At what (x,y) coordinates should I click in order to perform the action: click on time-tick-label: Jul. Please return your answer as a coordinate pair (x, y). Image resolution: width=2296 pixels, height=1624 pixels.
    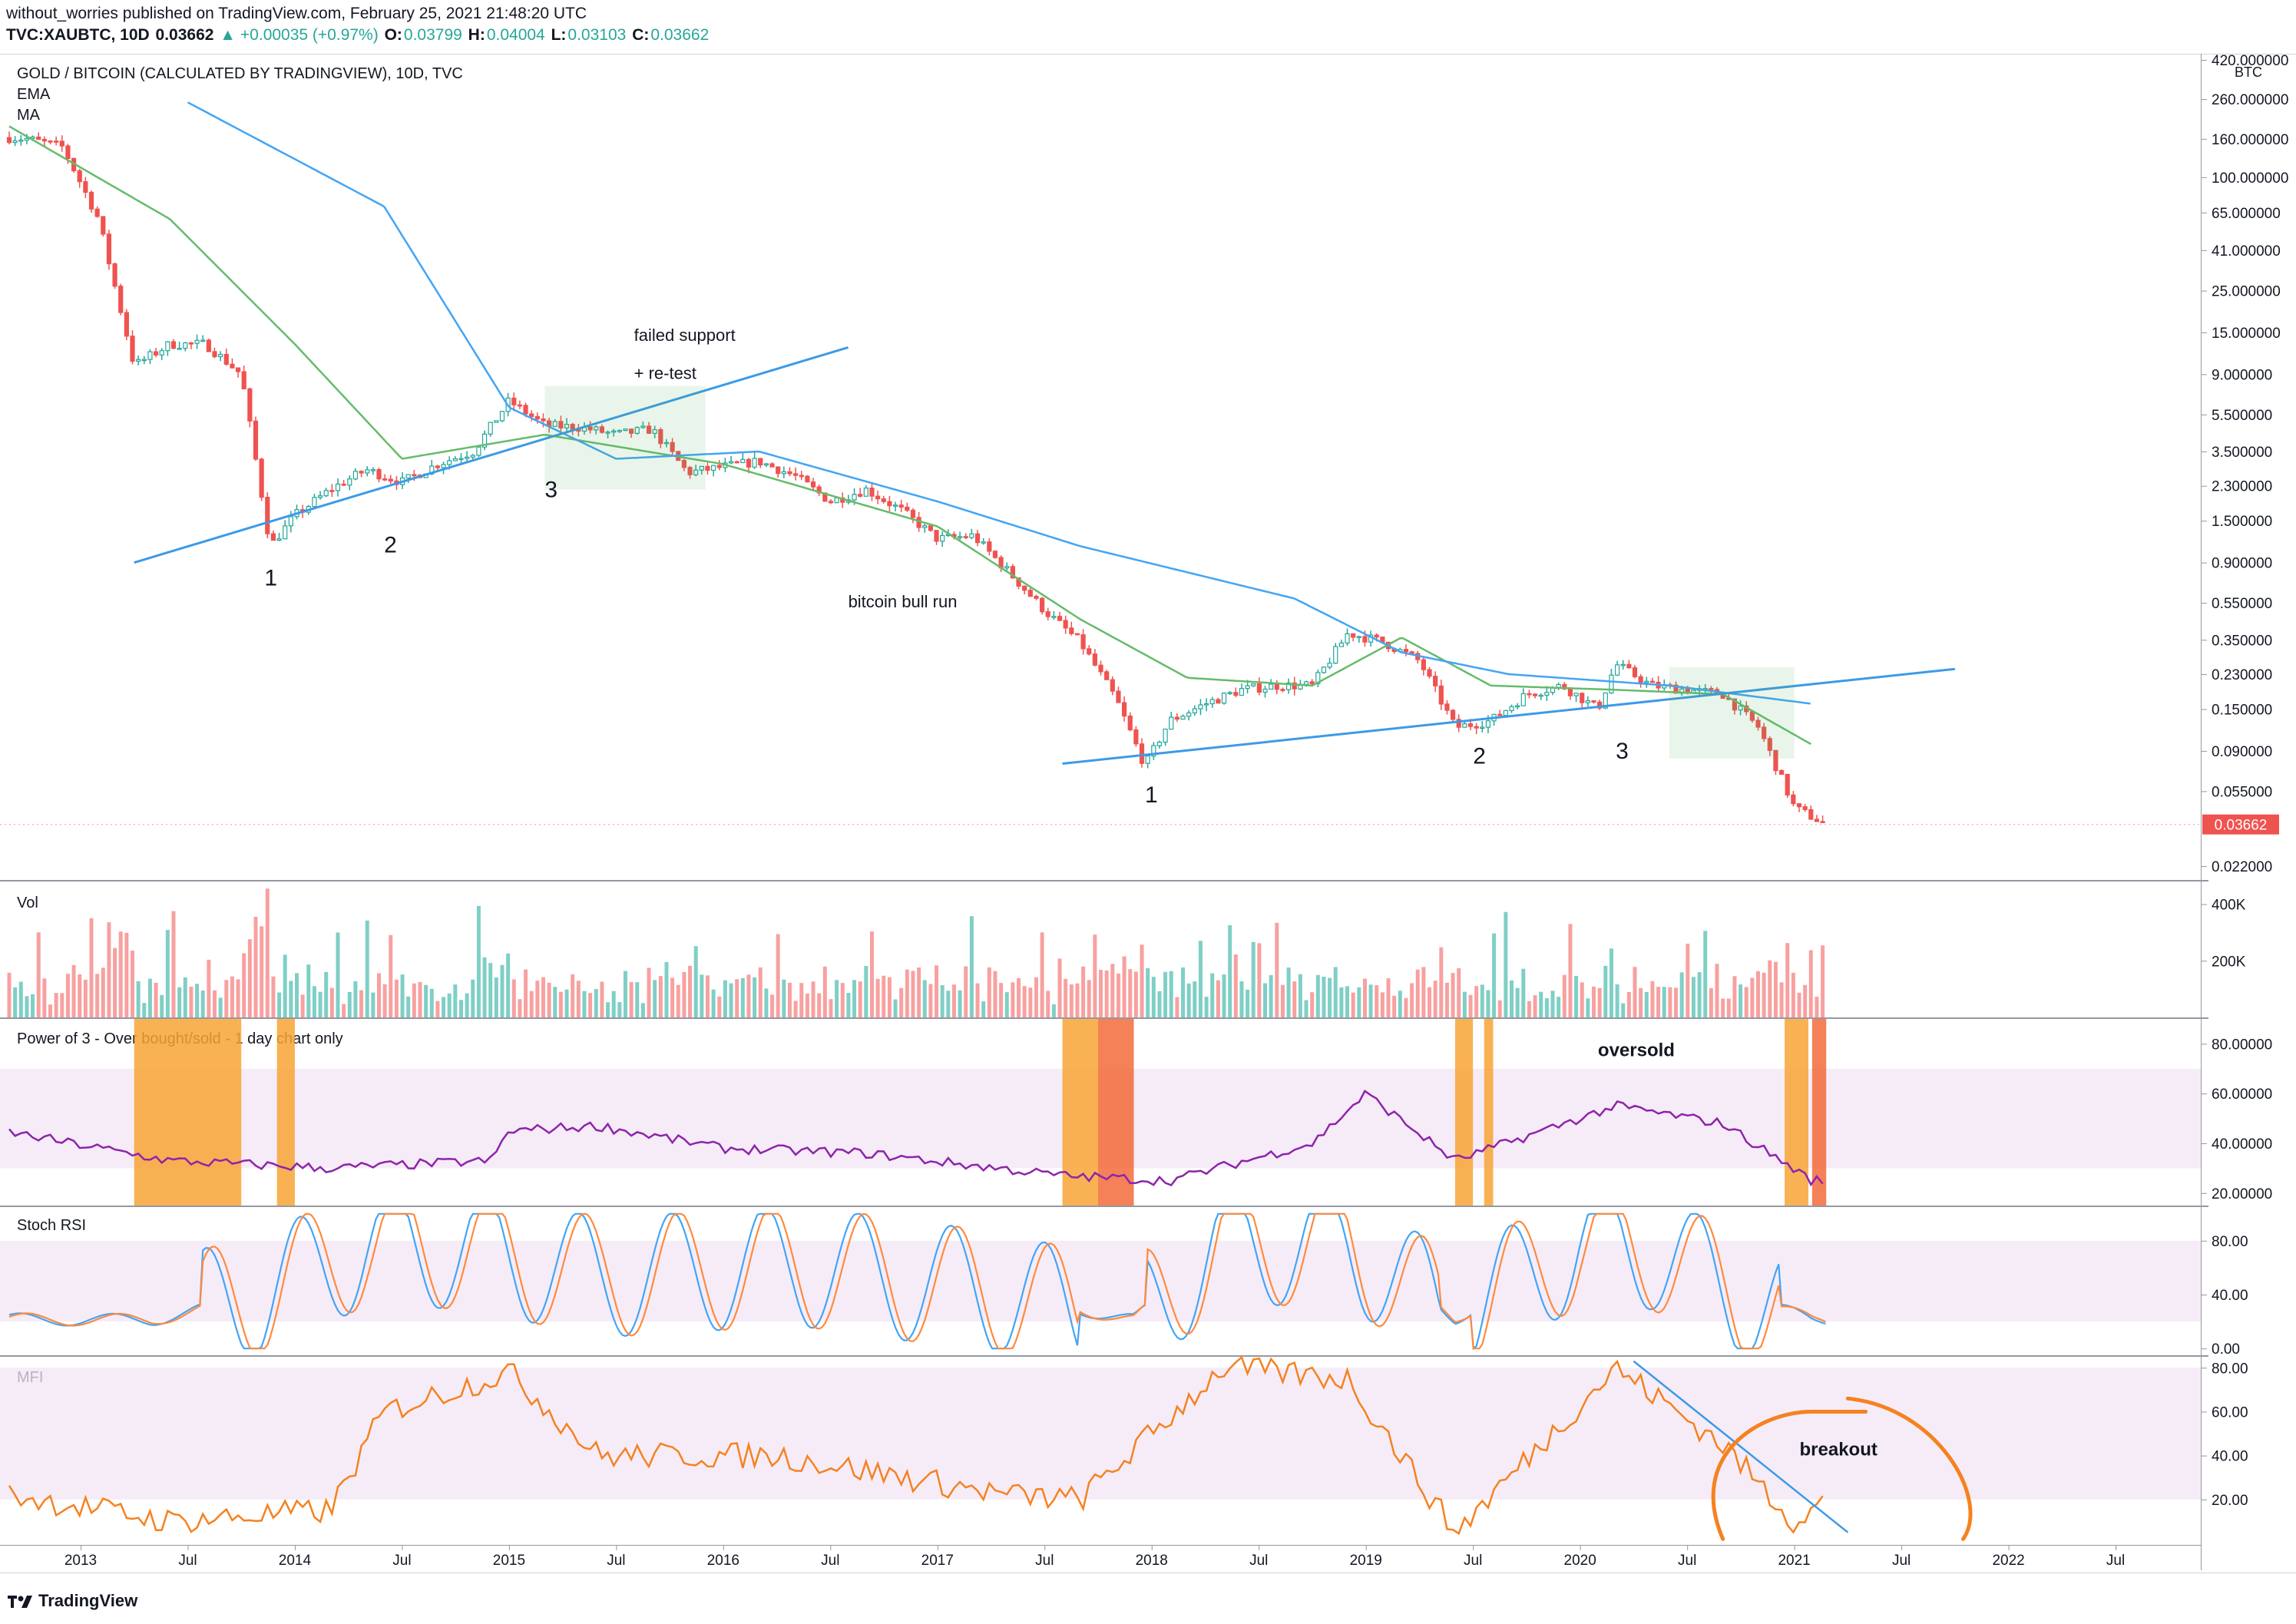
    Looking at the image, I should click on (830, 1561).